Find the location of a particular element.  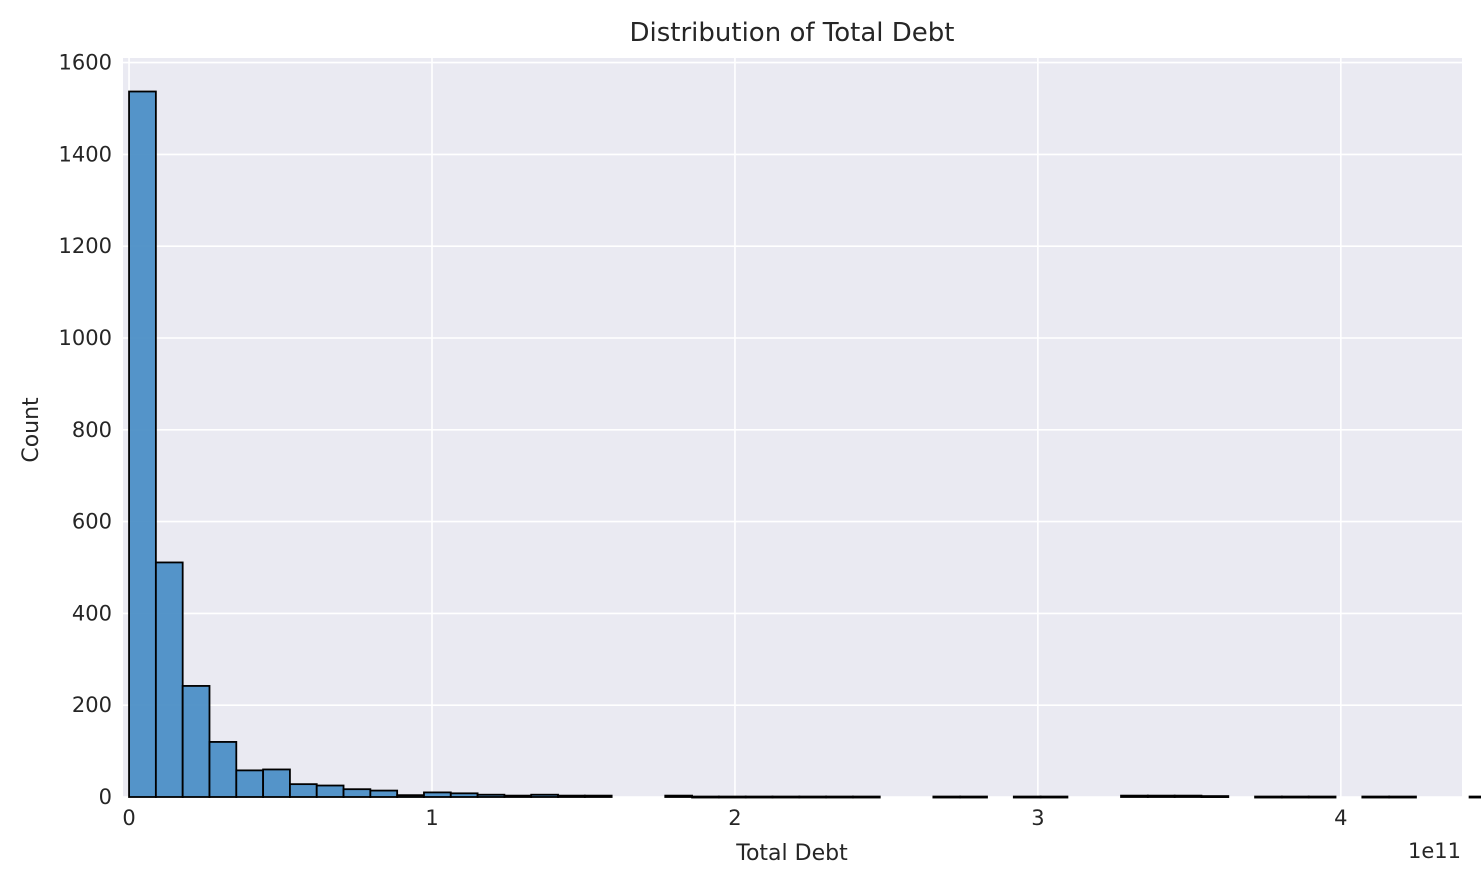

y-tick-label: 600 is located at coordinates (92, 522).